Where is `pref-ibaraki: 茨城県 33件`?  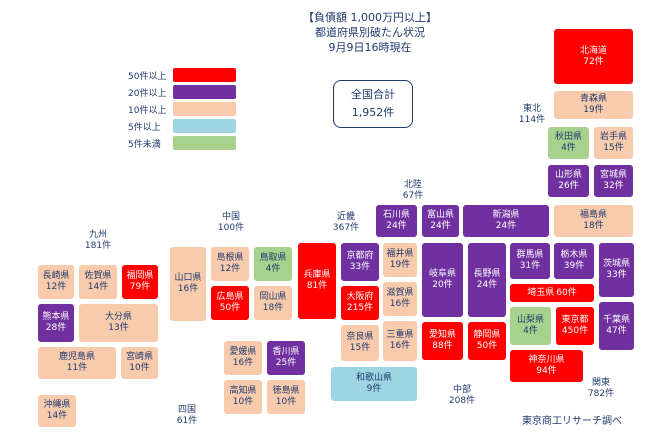
pref-ibaraki: 茨城県 33件 is located at coordinates (616, 270).